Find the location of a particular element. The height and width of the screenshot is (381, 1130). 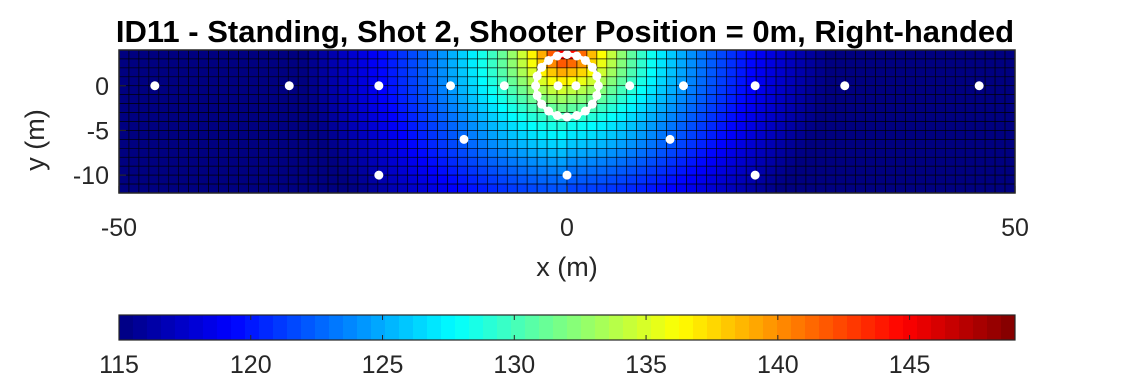

y-tick-label: 0 is located at coordinates (102, 87).